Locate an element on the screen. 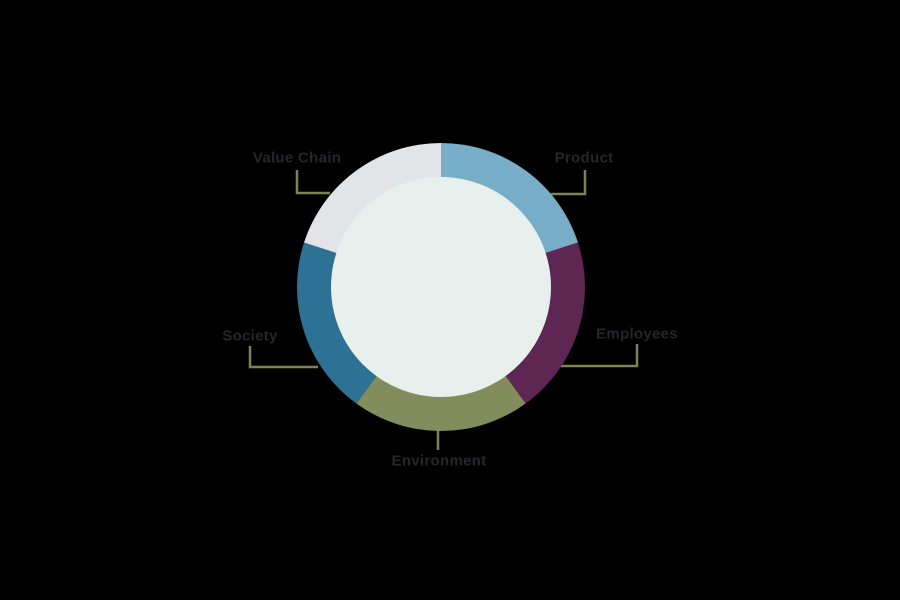  callout-line-product is located at coordinates (569, 183).